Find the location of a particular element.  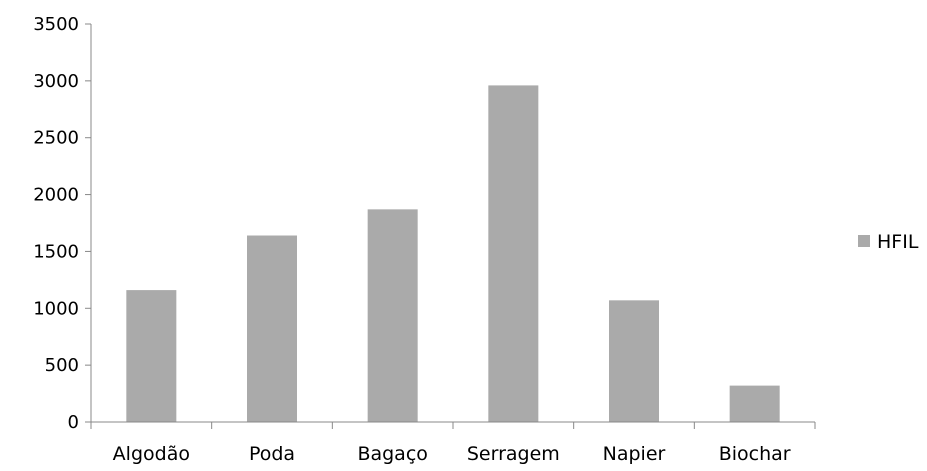

y-tick-label: 0 is located at coordinates (73, 422).